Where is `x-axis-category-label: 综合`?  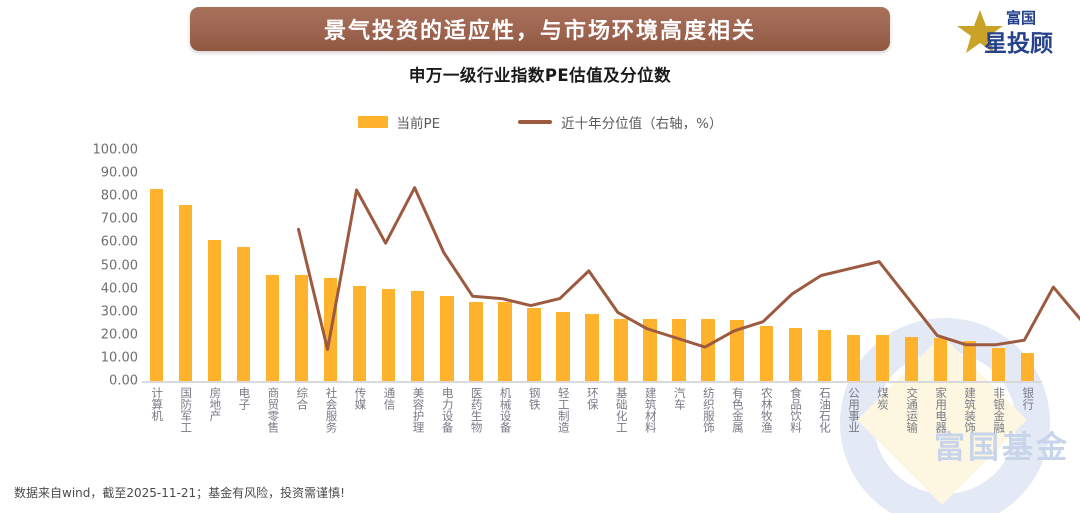
x-axis-category-label: 综合 is located at coordinates (302, 398).